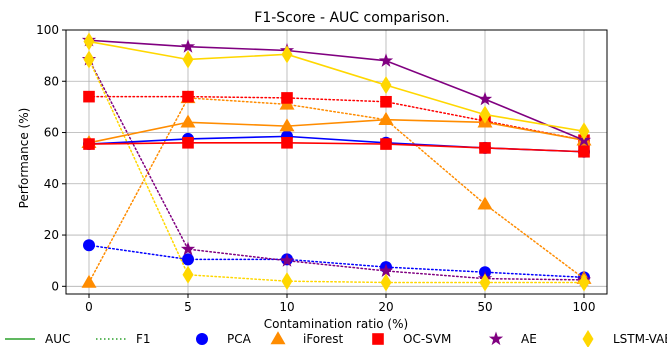  I want to click on series-pca-f1, so click(336, 261).